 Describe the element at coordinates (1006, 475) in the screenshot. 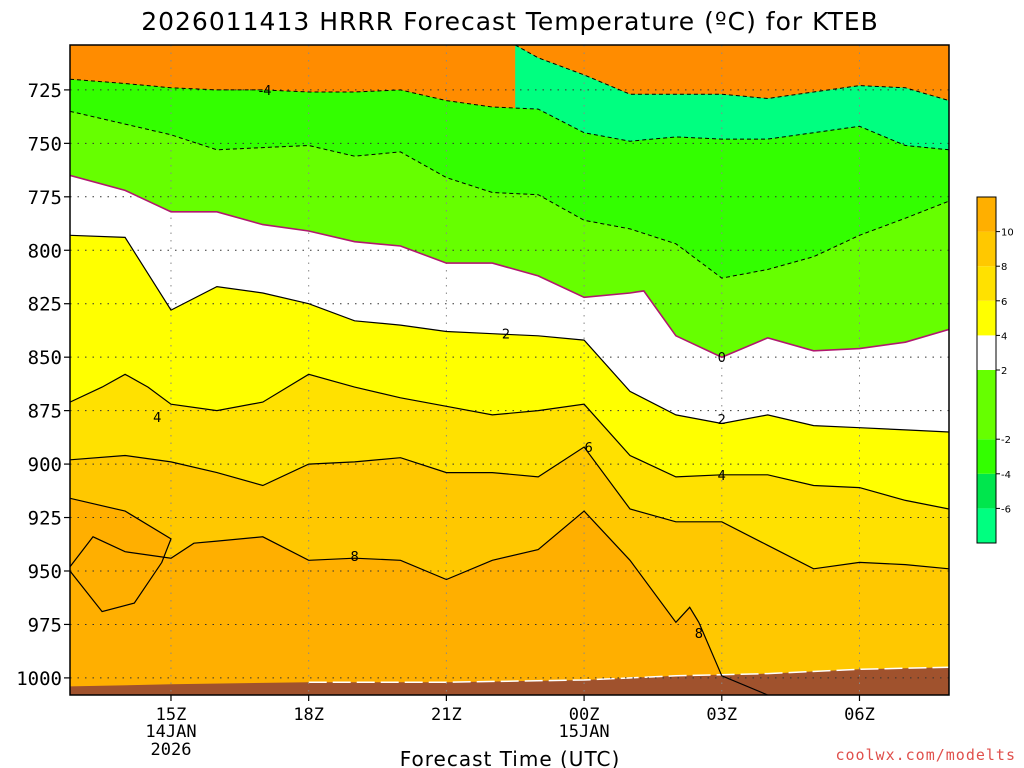

I see `colorbar-tick-label: -4` at that location.